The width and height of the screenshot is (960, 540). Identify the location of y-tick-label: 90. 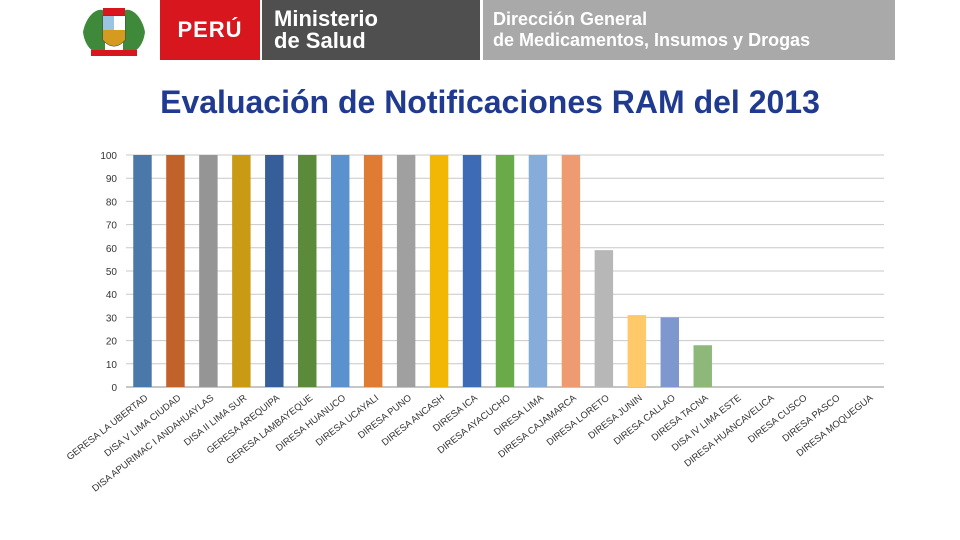
(112, 179).